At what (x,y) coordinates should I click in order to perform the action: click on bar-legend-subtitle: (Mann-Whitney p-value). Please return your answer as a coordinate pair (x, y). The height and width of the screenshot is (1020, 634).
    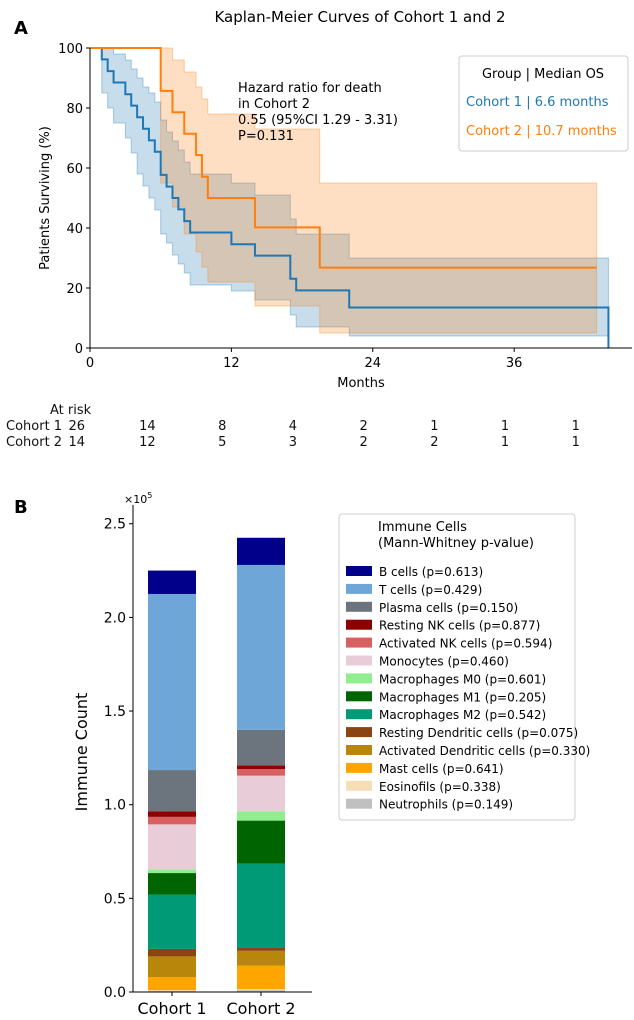
    Looking at the image, I should click on (456, 543).